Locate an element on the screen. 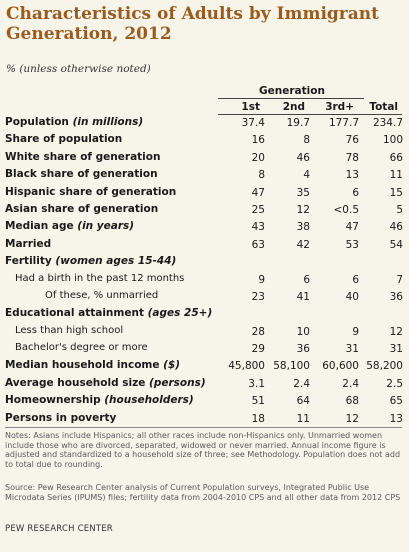 The image size is (409, 552). cell-value: 76 is located at coordinates (352, 140).